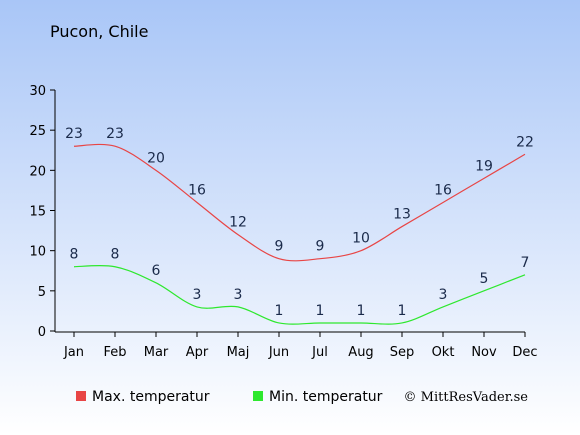 The width and height of the screenshot is (580, 435). I want to click on data-label-max: 22, so click(525, 142).